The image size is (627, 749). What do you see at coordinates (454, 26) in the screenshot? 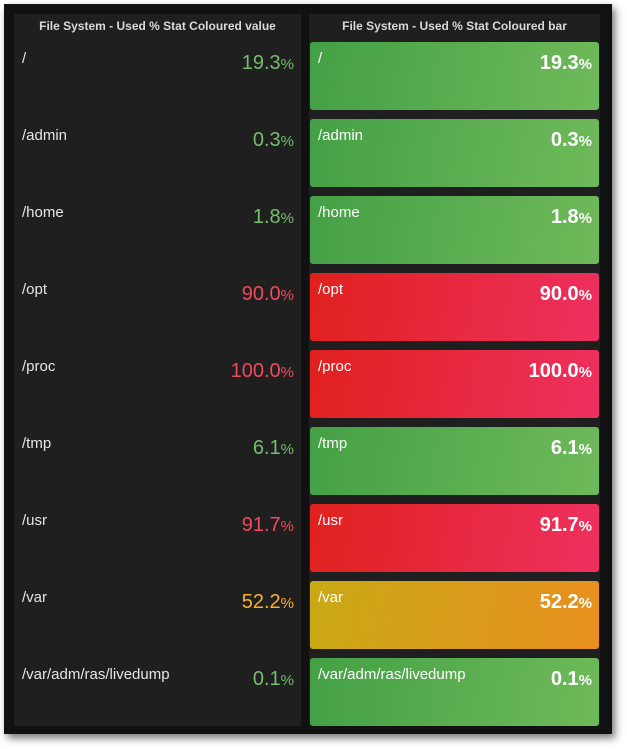
I see `panel-title: File System - Used % Stat Coloured bar` at bounding box center [454, 26].